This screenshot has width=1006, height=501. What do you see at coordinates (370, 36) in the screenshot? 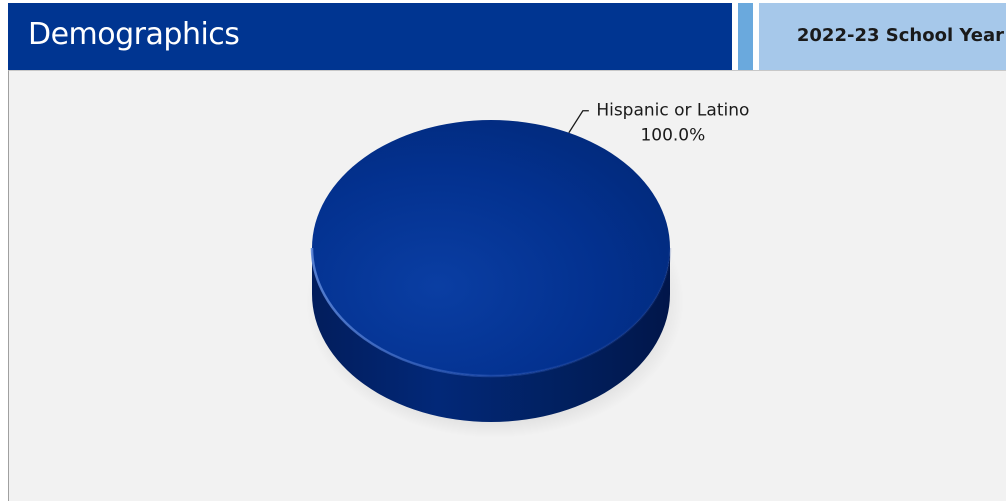
I see `title-bar: Demographics` at bounding box center [370, 36].